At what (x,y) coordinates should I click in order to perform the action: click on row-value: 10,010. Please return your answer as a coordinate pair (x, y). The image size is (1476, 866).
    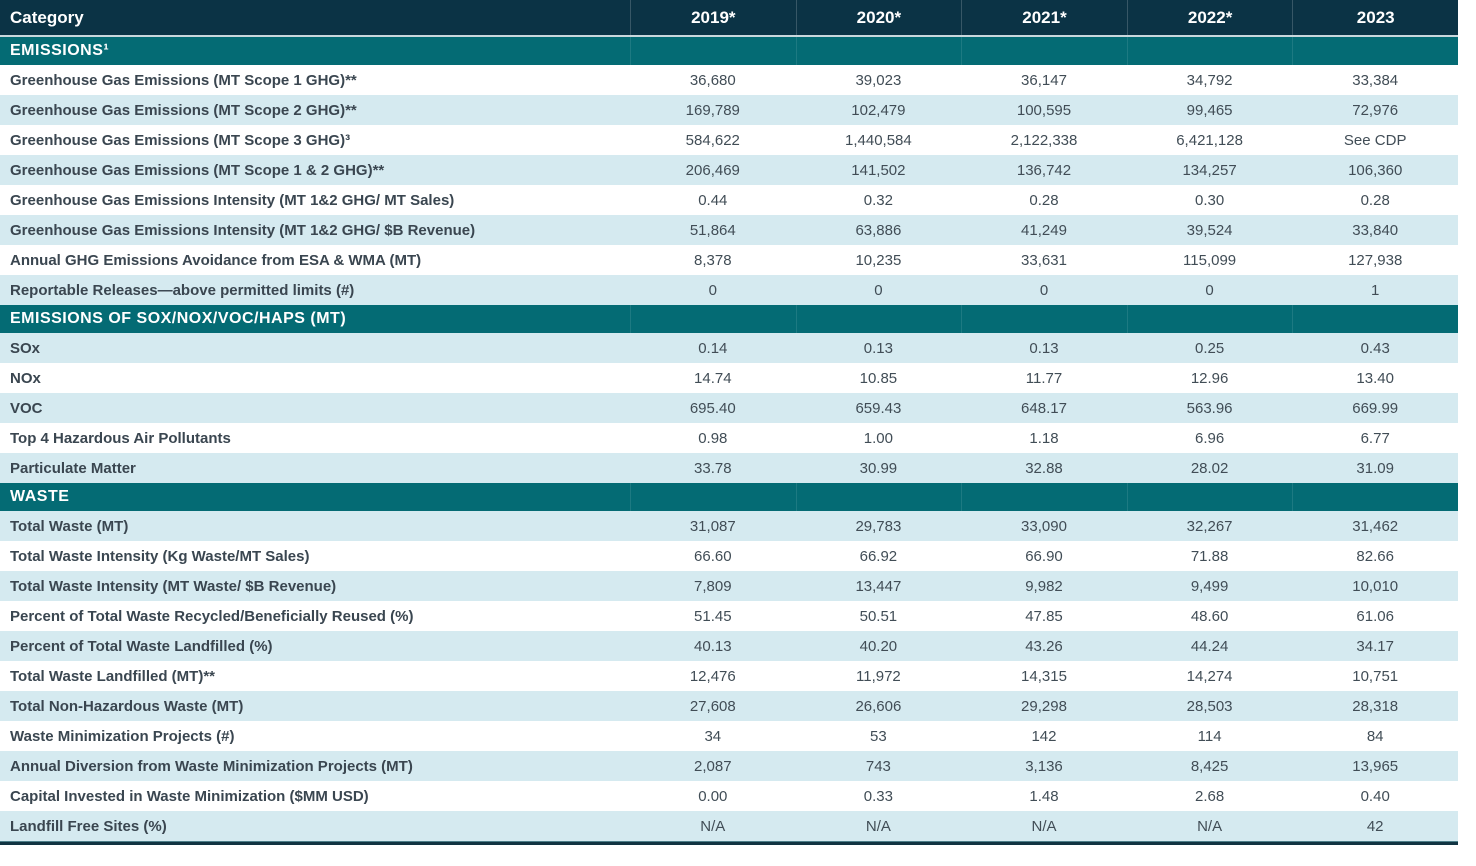
    Looking at the image, I should click on (1375, 586).